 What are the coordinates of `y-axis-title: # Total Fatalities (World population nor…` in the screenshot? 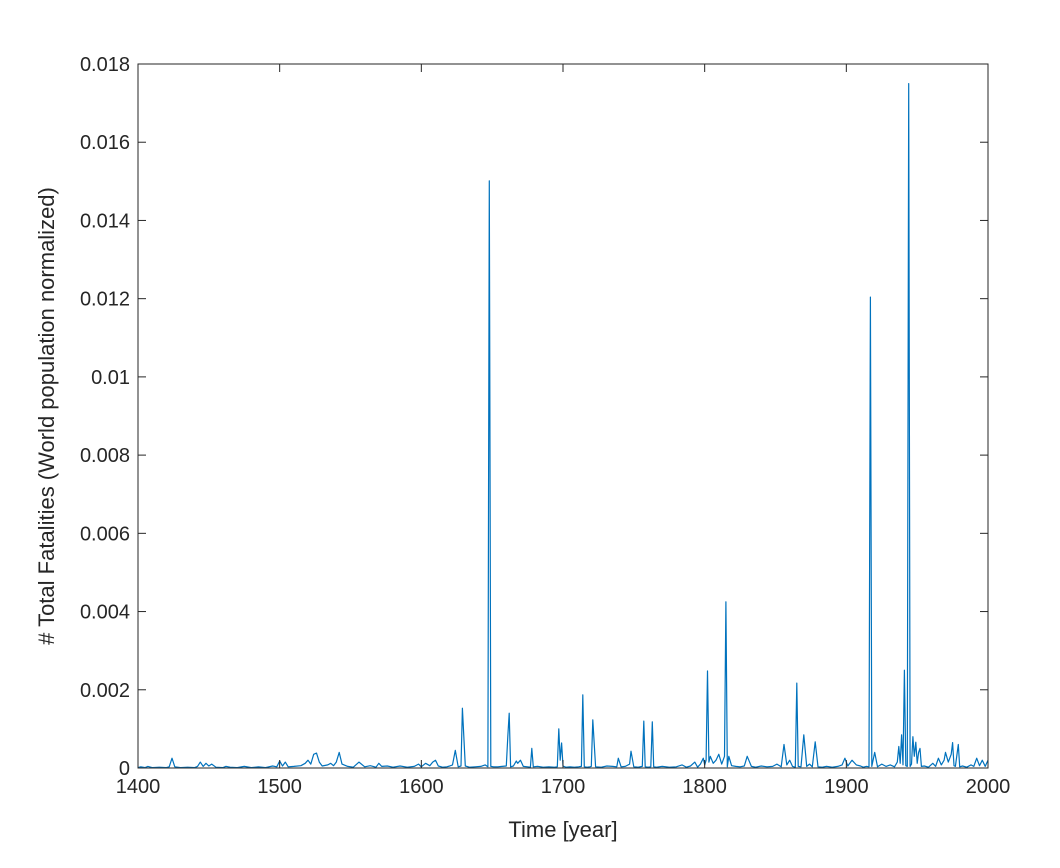 It's located at (46, 416).